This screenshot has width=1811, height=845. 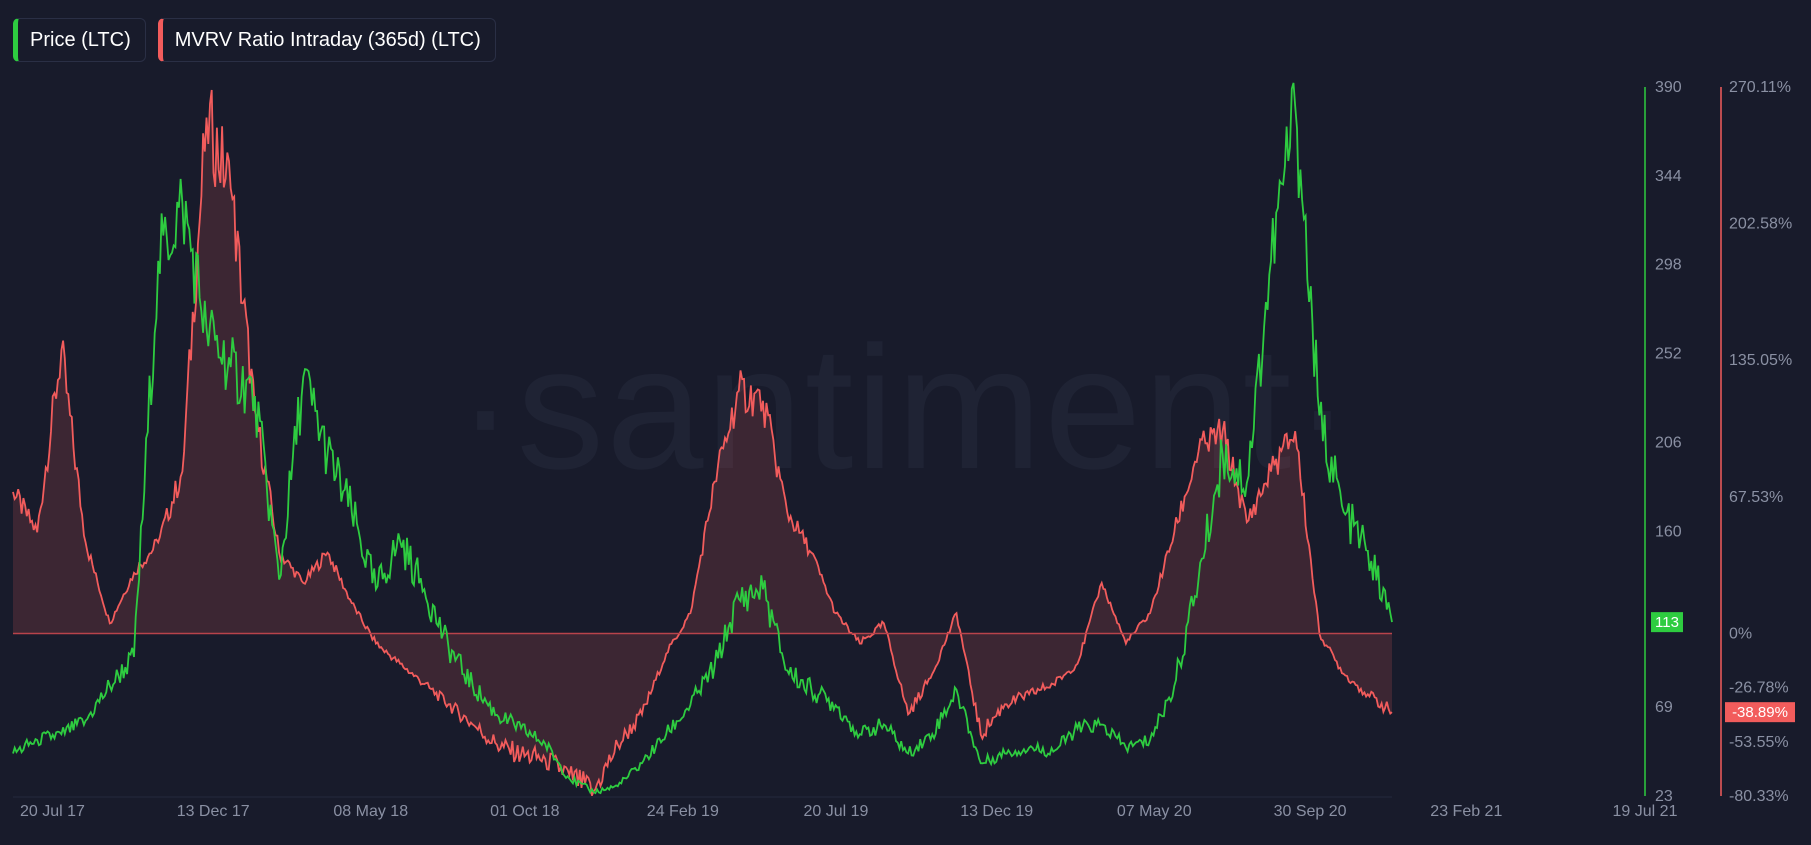 I want to click on mvrv-tick-label: -26.78%, so click(x=1759, y=688).